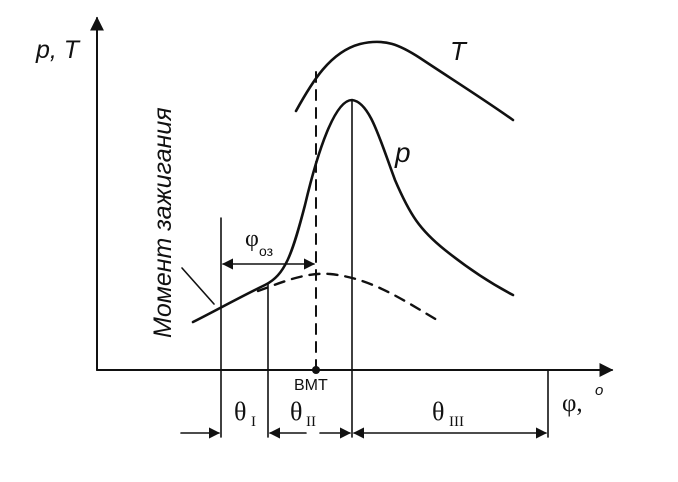 This screenshot has width=678, height=482. I want to click on theta-2-label: θ II, so click(303, 413).